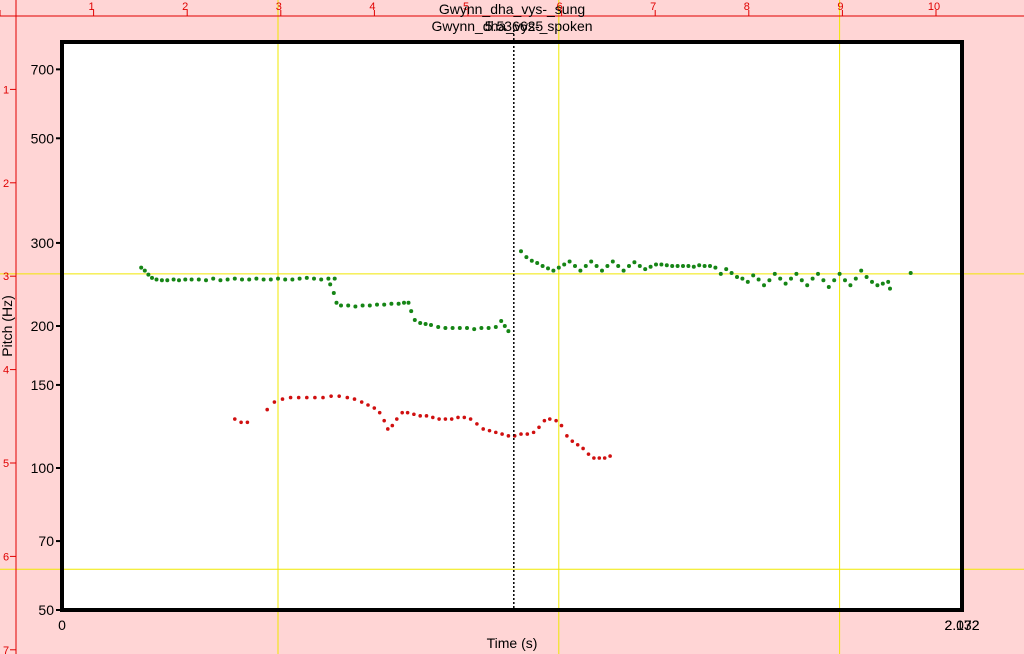 Image resolution: width=1024 pixels, height=654 pixels. I want to click on y-axis: 50 70 100 150 200 300 500 700, so click(46, 339).